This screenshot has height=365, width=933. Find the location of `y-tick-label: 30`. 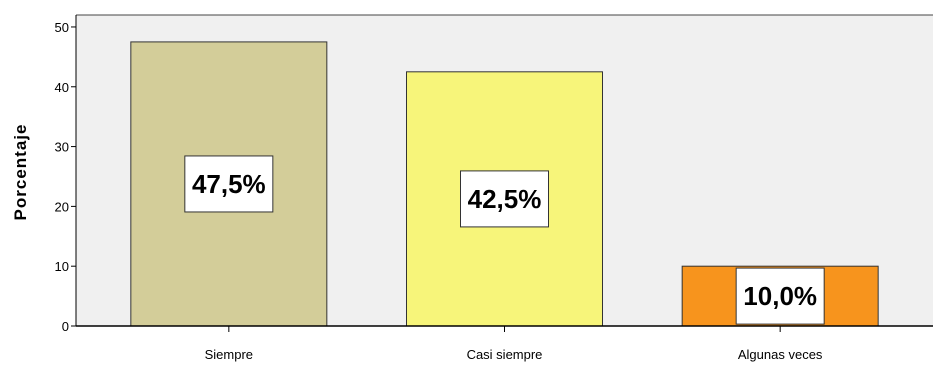

y-tick-label: 30 is located at coordinates (62, 147).